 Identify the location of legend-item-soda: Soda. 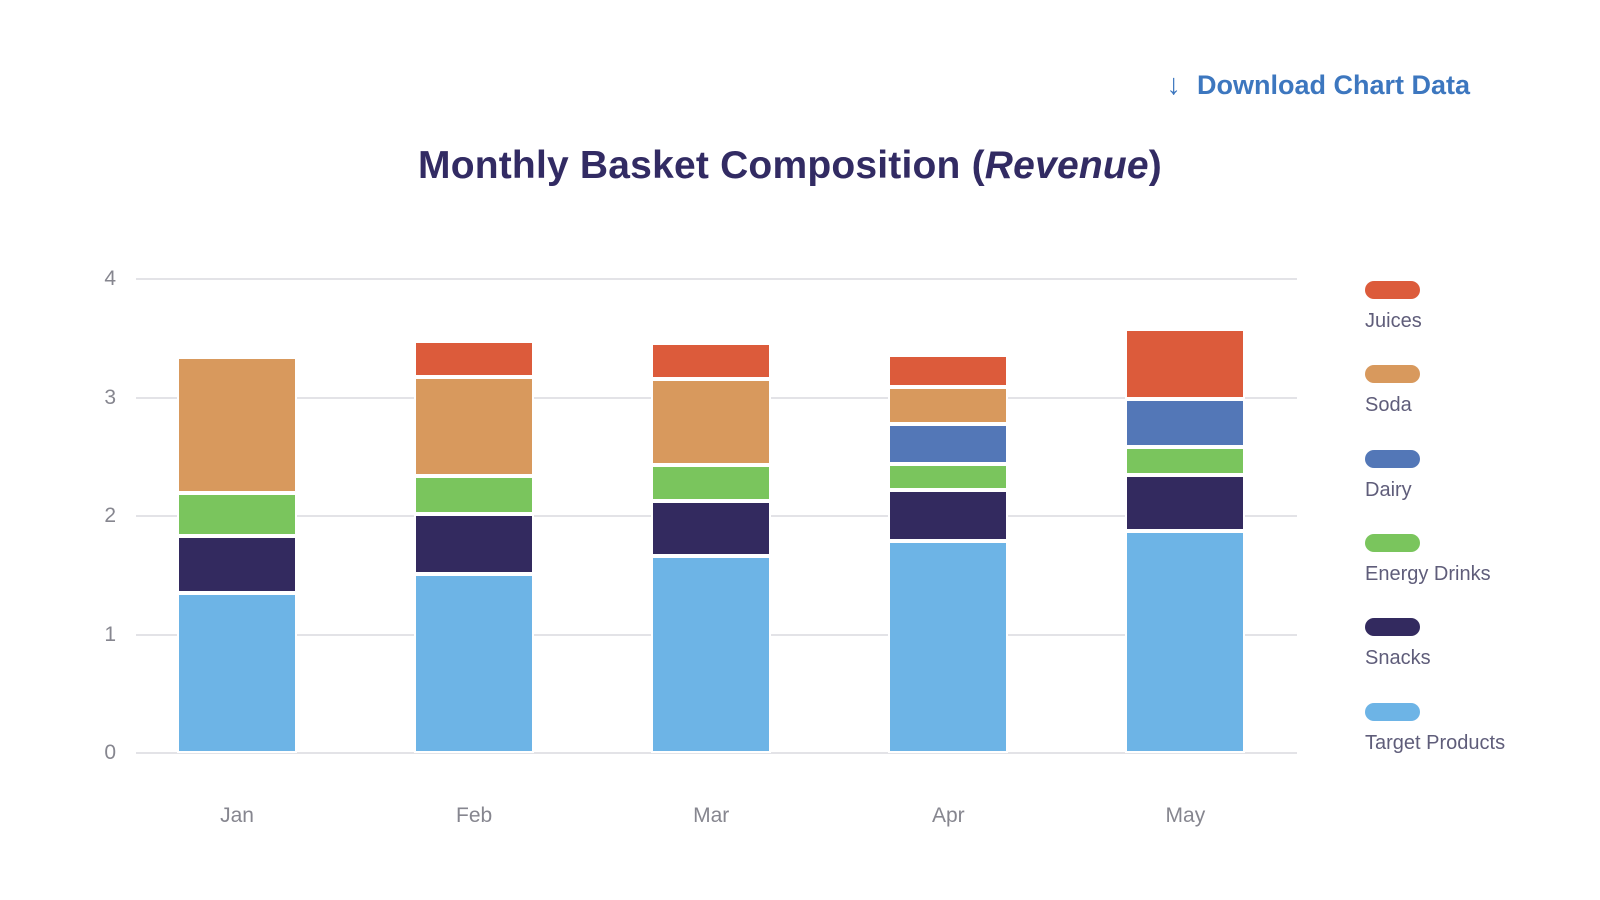
(1392, 391).